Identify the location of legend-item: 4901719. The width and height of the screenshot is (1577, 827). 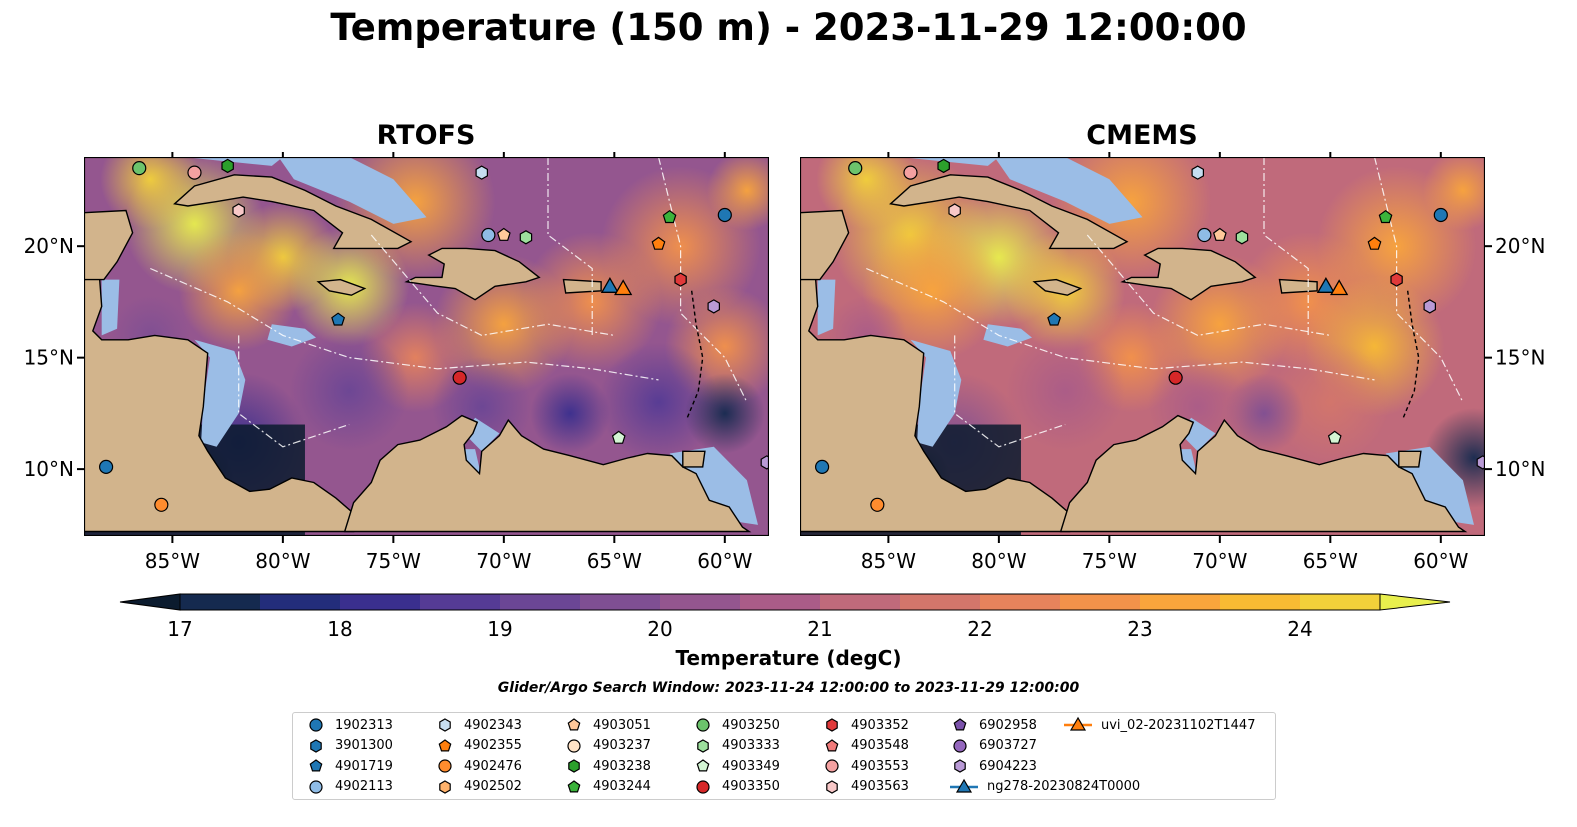
(349, 766).